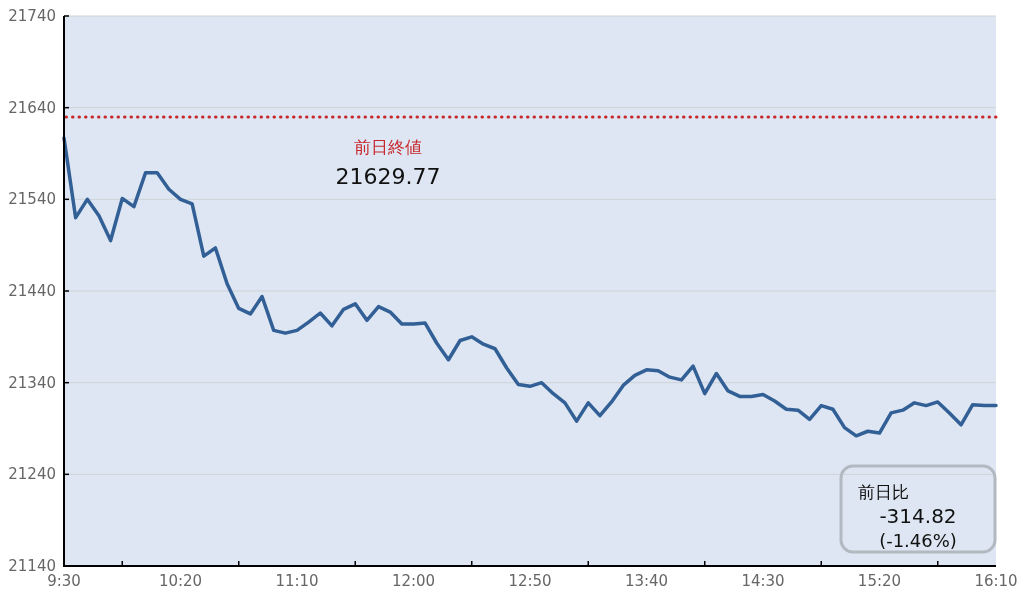  Describe the element at coordinates (32, 16) in the screenshot. I see `y-tick-label: 21740` at that location.